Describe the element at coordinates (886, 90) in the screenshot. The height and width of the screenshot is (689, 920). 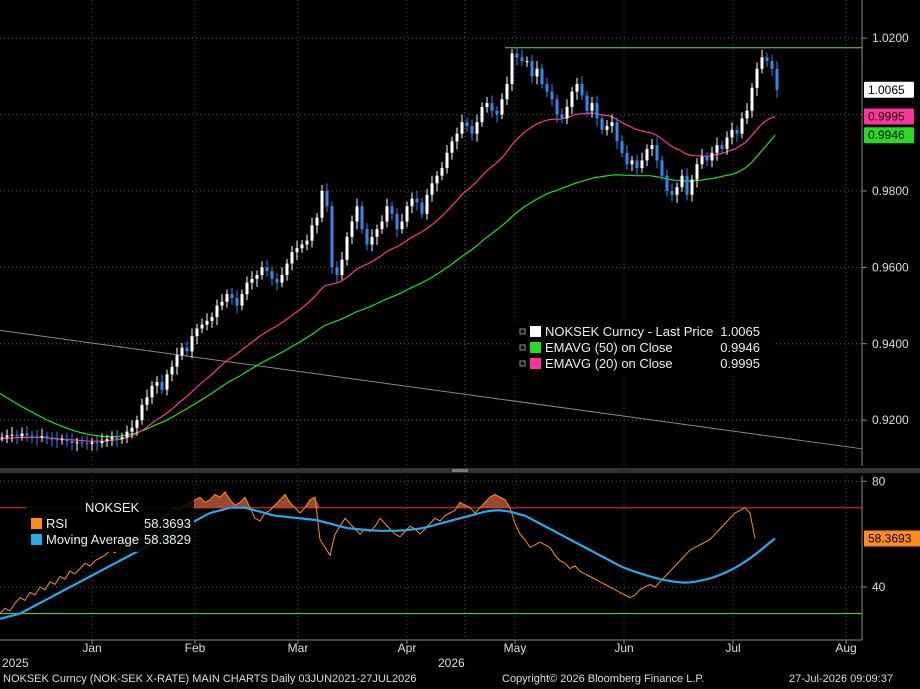
I see `price-tag-label: 1.0065` at that location.